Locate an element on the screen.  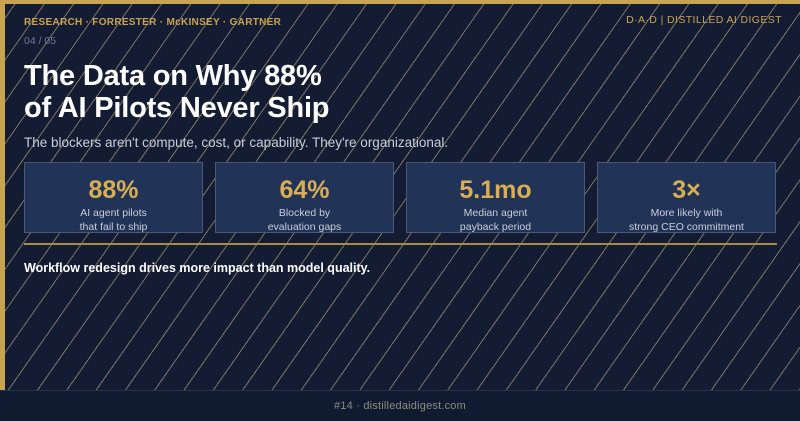
stat-label: Blocked by evaluation gaps is located at coordinates (304, 220).